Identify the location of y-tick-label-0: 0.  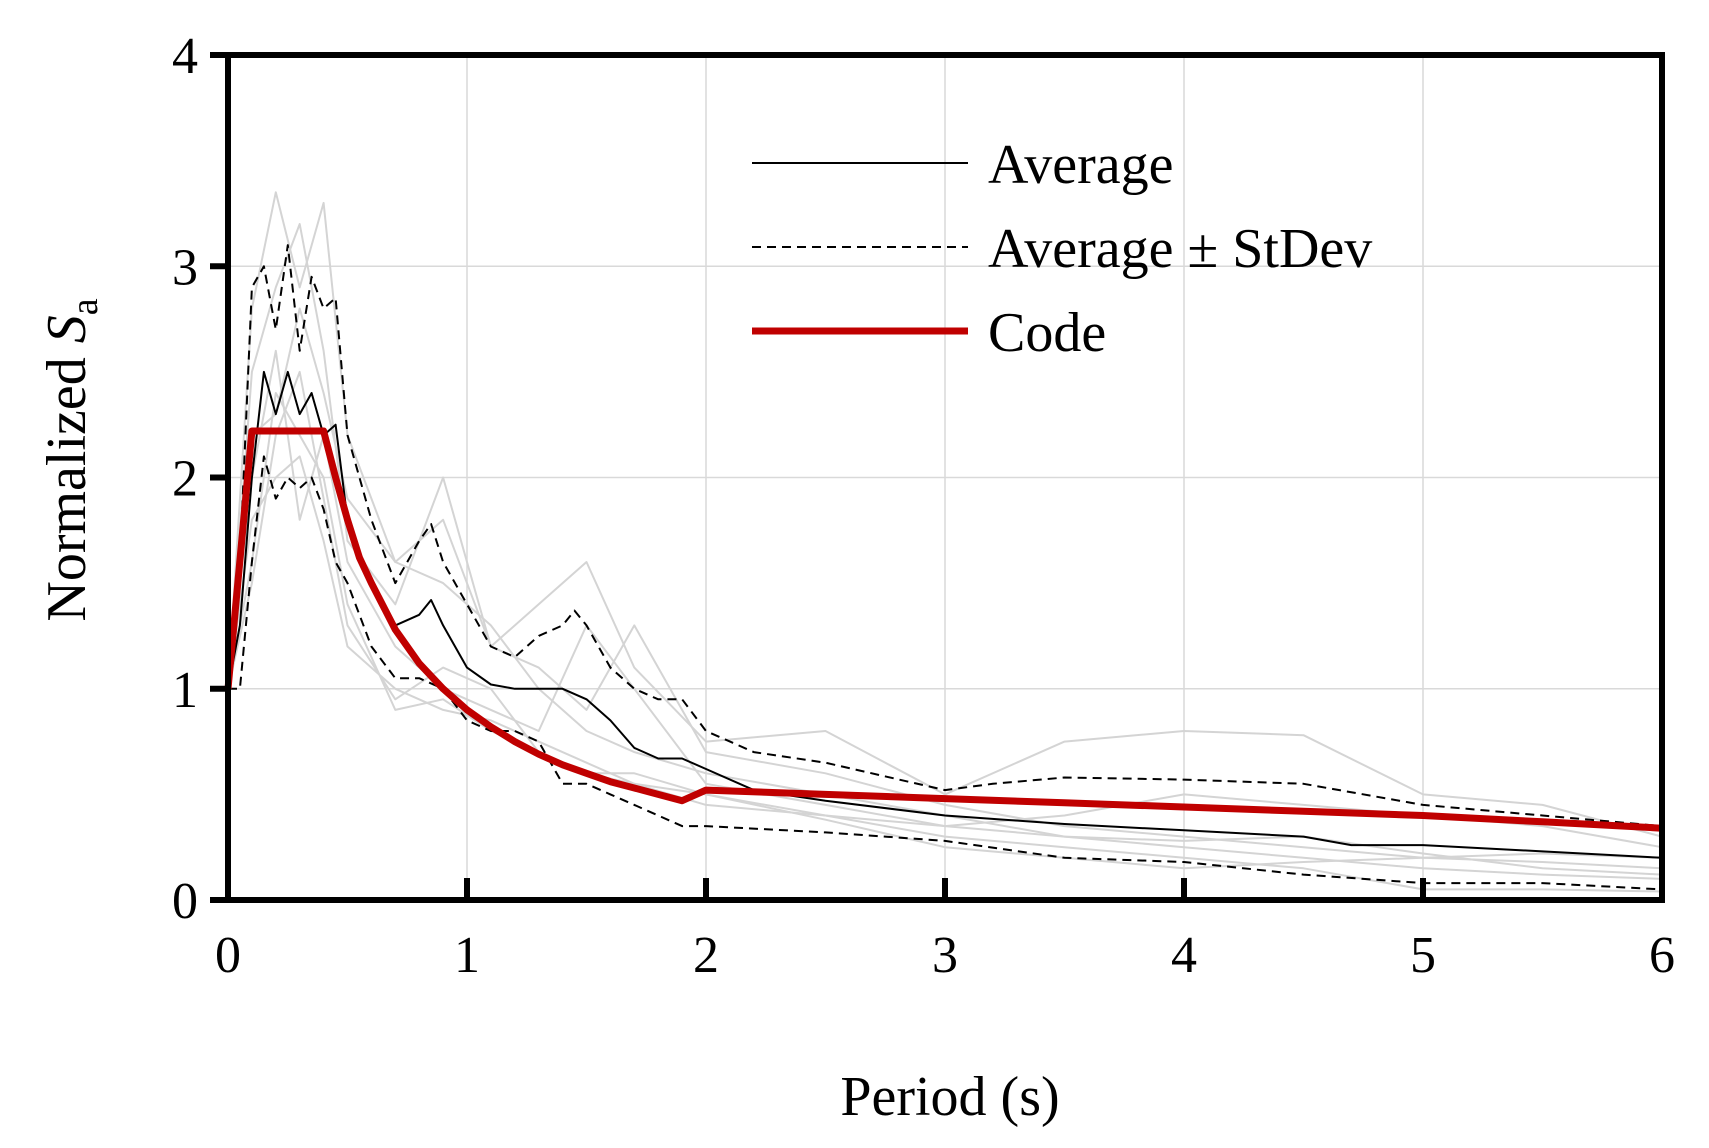
(185, 901).